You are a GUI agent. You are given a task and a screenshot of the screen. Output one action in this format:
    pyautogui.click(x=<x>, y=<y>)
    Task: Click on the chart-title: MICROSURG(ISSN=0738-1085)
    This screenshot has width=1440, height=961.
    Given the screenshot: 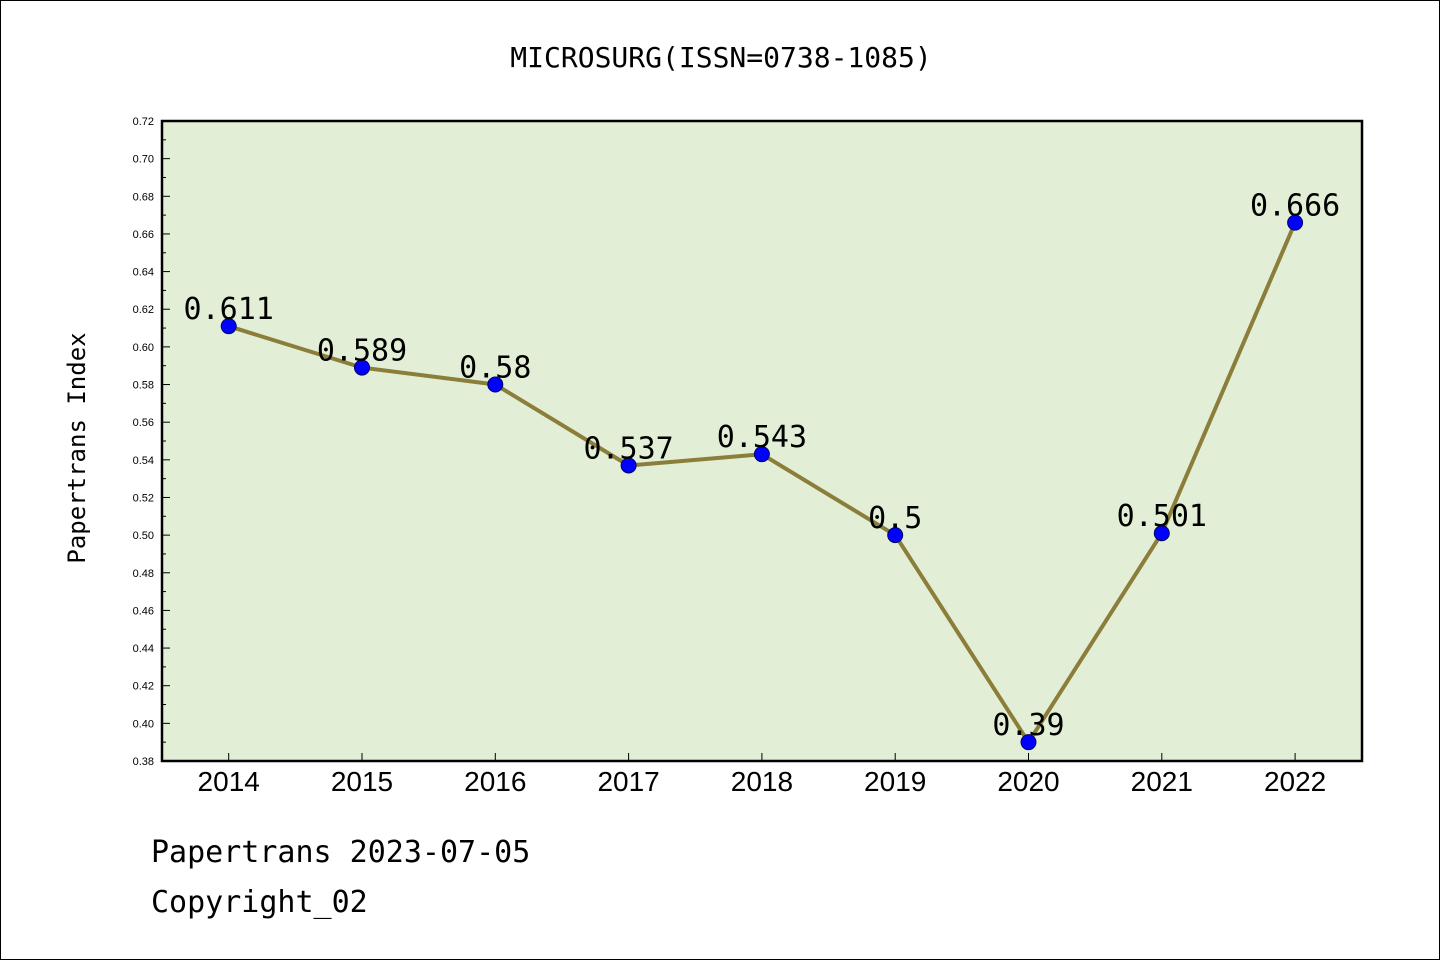 What is the action you would take?
    pyautogui.click(x=720, y=57)
    